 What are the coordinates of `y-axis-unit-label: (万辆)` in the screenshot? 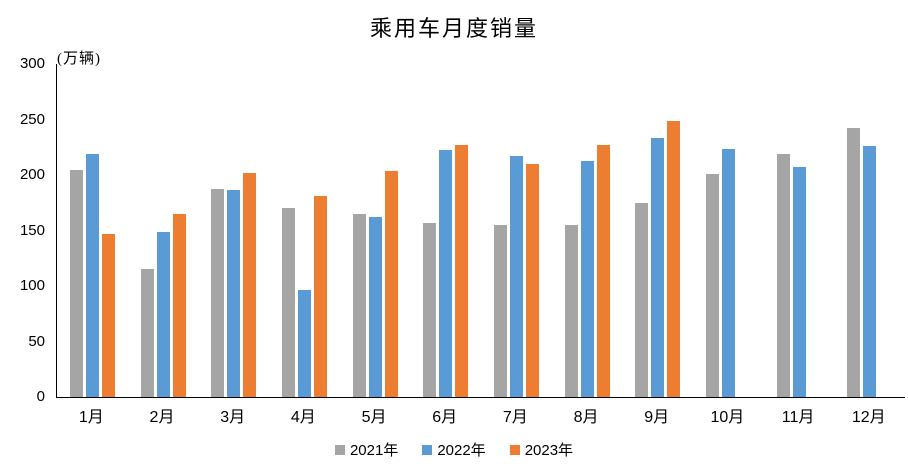 It's located at (79, 59).